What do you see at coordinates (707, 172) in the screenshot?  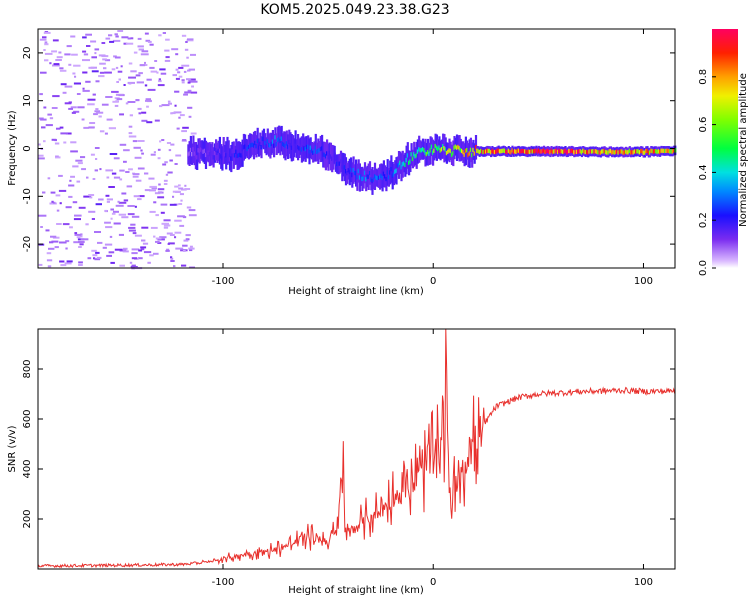 I see `colorbar-ticks: 0.0 0.2 0.4 0.6 0.8` at bounding box center [707, 172].